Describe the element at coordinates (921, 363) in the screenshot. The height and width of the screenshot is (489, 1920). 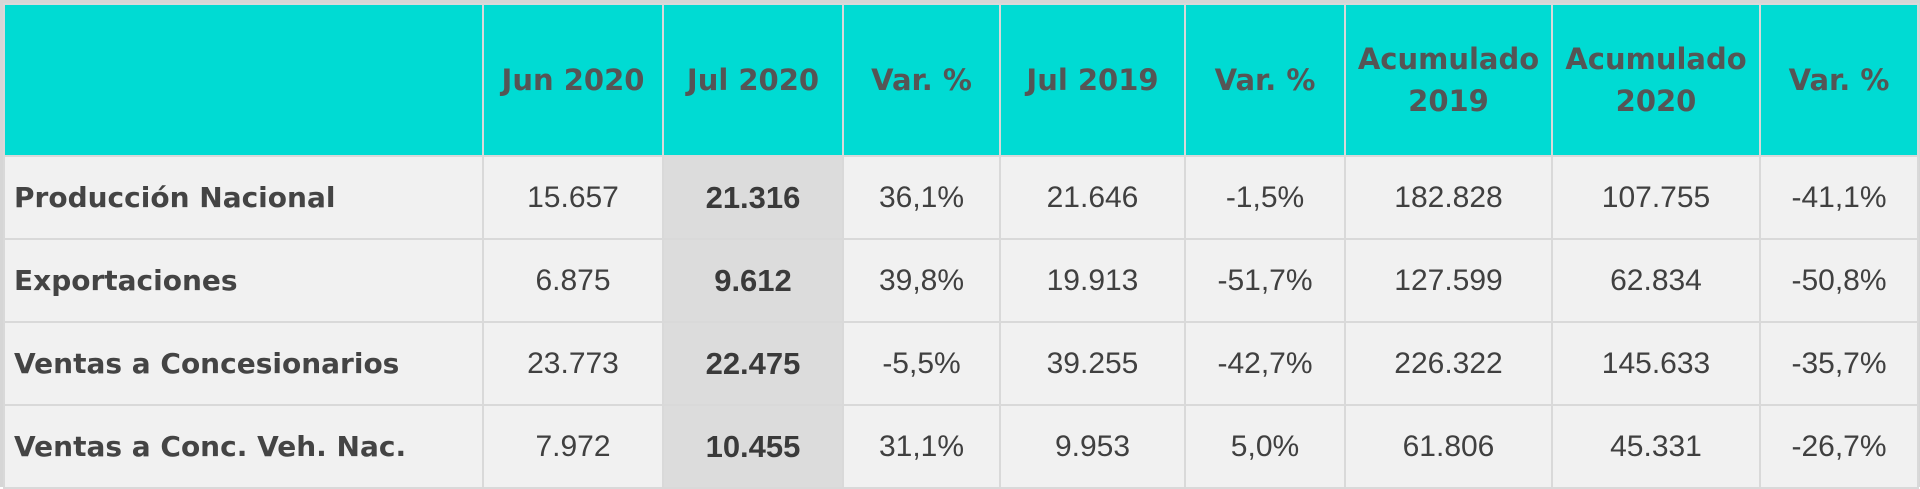
I see `table-cell: -5,5%` at that location.